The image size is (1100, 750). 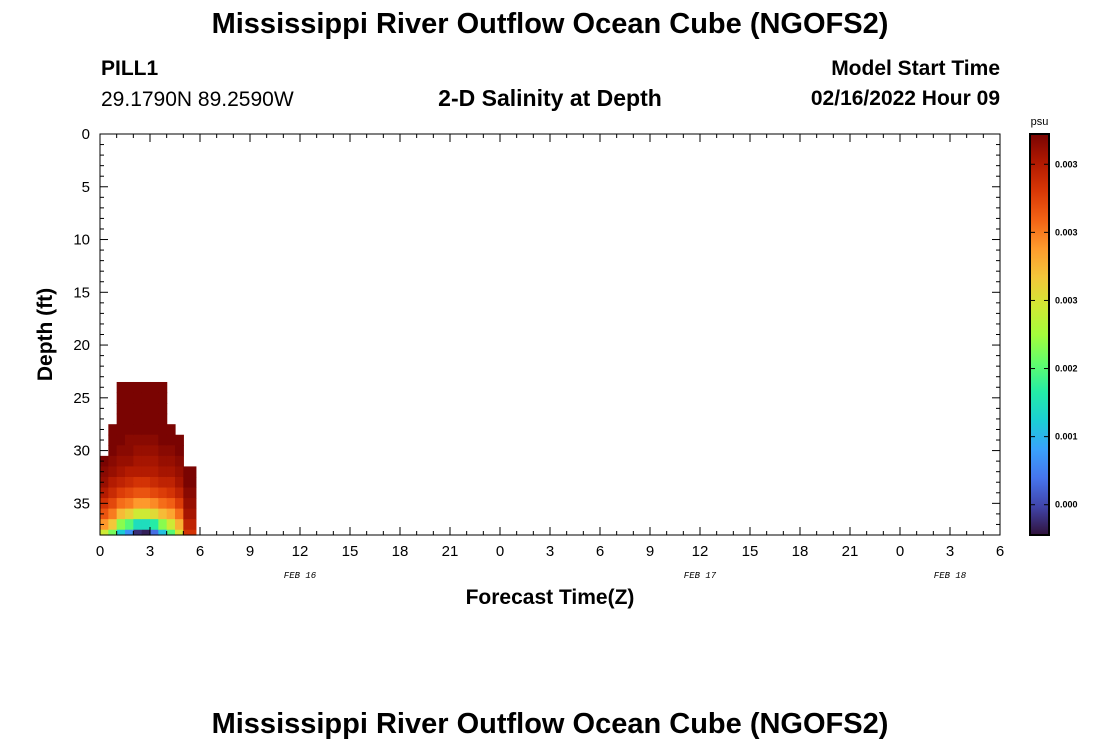 What do you see at coordinates (600, 551) in the screenshot?
I see `x-tick-label: 6` at bounding box center [600, 551].